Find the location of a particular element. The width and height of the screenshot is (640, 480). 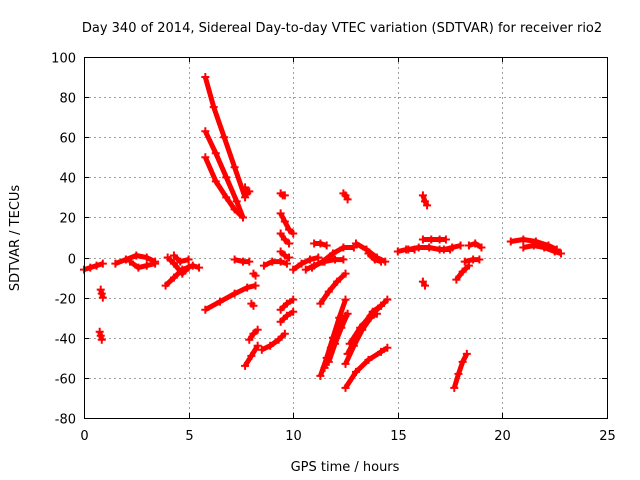

y-tick-label: 20 is located at coordinates (67, 219).